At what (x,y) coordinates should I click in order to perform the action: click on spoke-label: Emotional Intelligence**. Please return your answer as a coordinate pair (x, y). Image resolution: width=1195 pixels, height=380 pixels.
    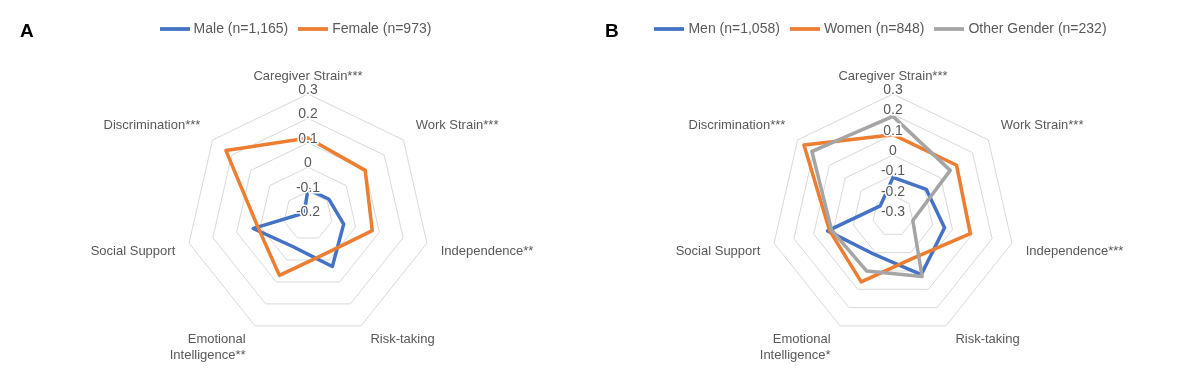
    Looking at the image, I should click on (207, 347).